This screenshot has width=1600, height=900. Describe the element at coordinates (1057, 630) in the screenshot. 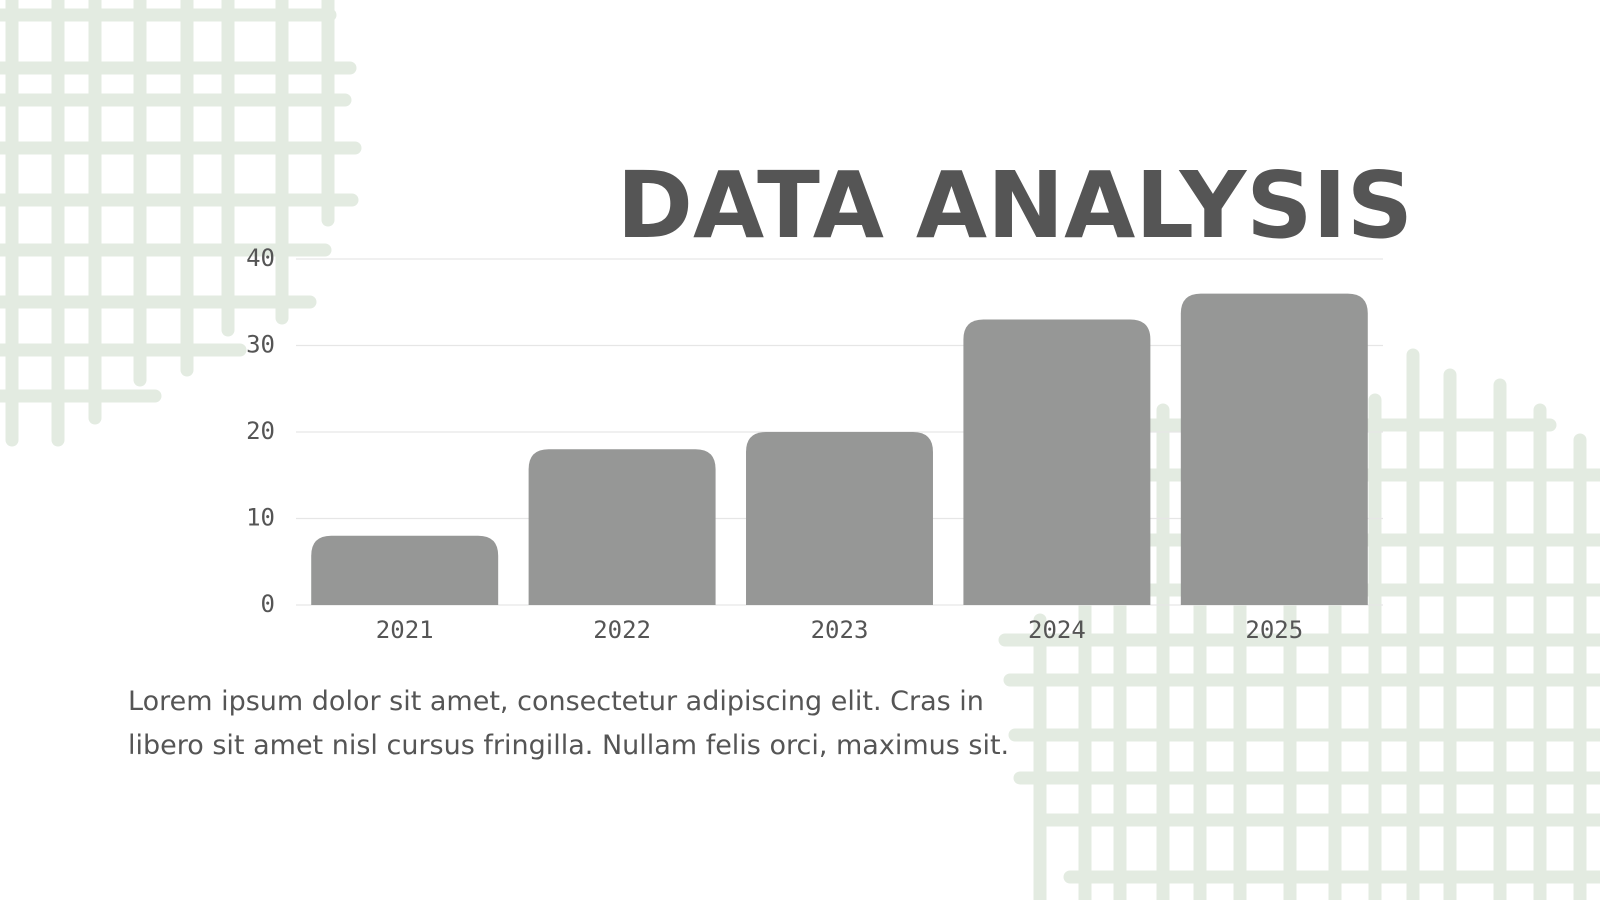

I see `x-tick-label: 2024` at that location.